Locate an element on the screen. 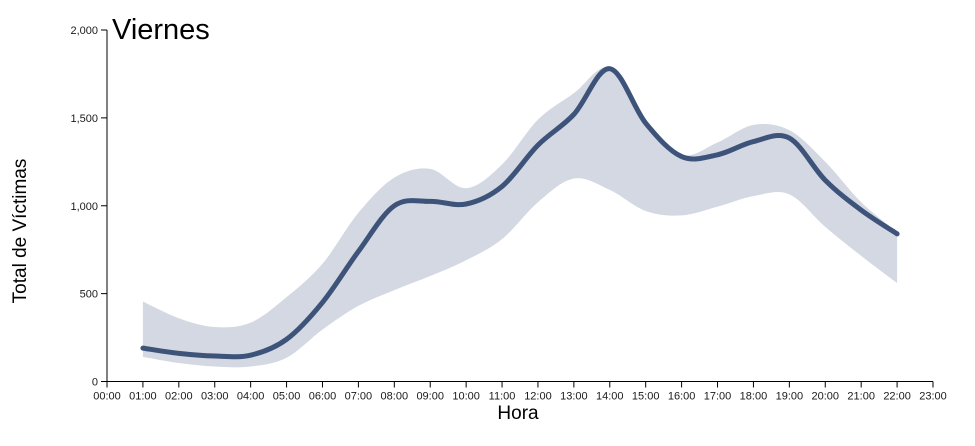 This screenshot has width=975, height=446. x-tick-label: 11:00 is located at coordinates (502, 397).